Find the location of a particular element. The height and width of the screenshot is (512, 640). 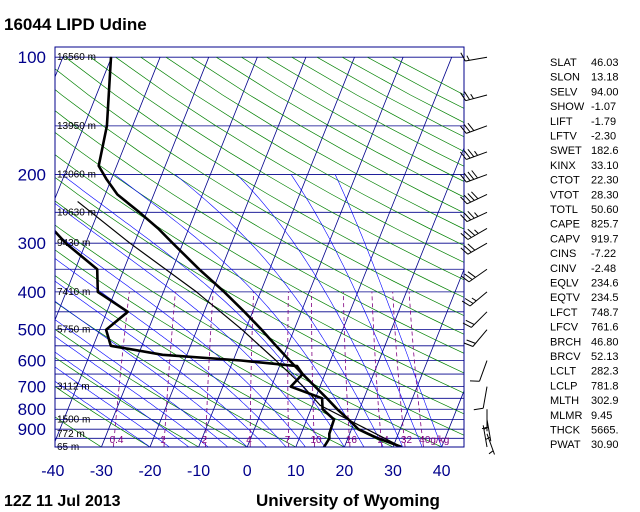

index-key: VTOT is located at coordinates (564, 195).